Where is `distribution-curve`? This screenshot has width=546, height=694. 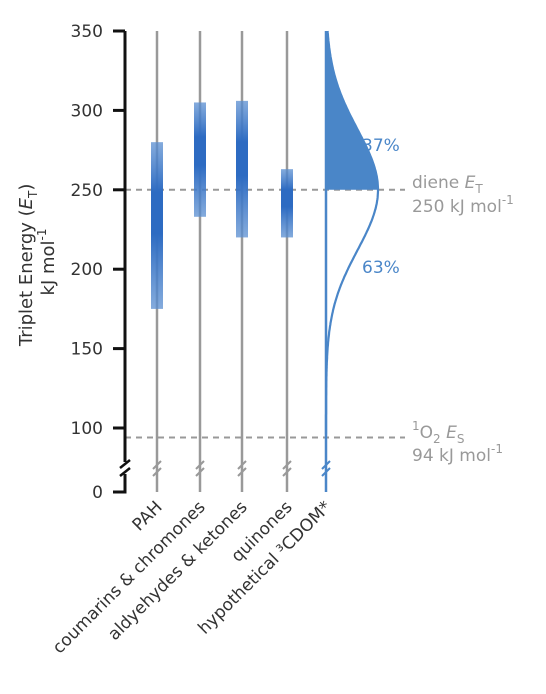
distribution-curve is located at coordinates (352, 232).